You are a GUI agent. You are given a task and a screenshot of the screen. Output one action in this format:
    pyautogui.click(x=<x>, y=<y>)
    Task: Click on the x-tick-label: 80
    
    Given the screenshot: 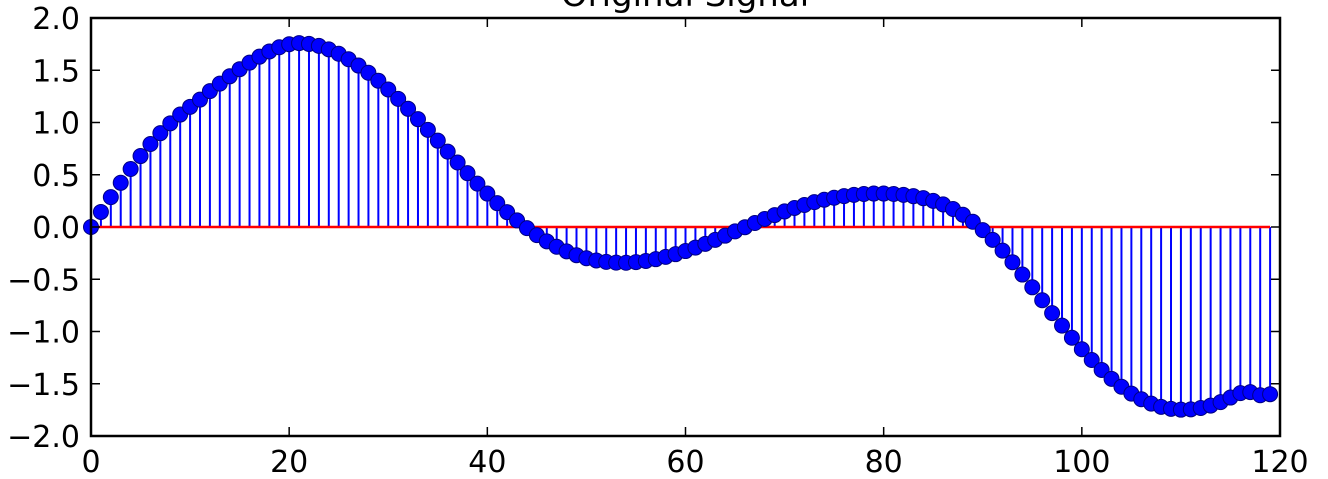 What is the action you would take?
    pyautogui.click(x=884, y=462)
    